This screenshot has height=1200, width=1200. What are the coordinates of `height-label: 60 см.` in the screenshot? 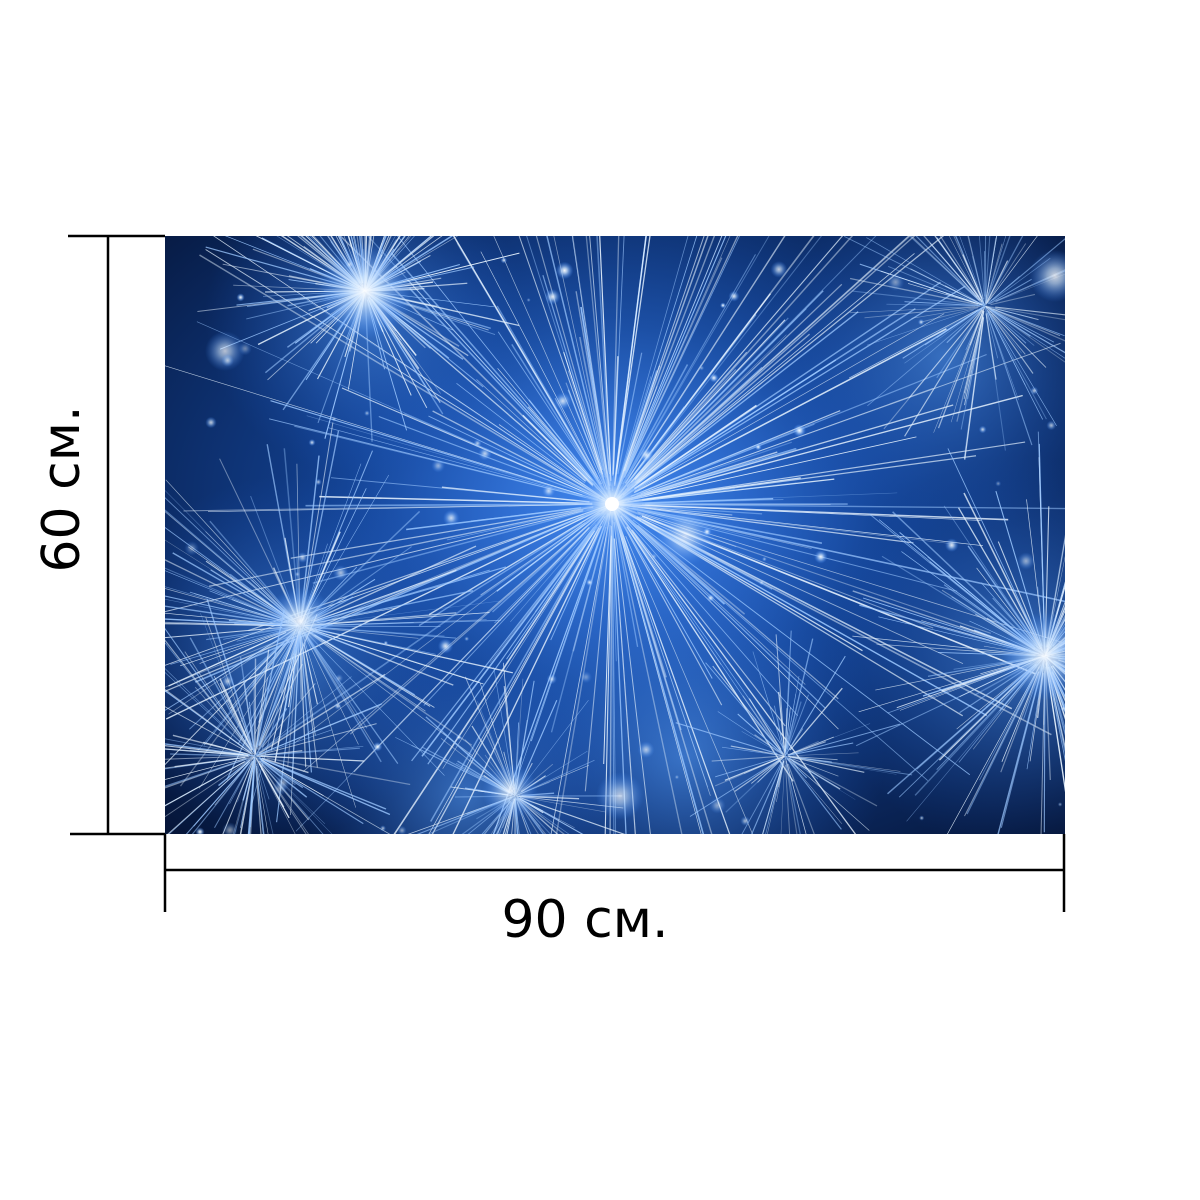 It's located at (62, 489).